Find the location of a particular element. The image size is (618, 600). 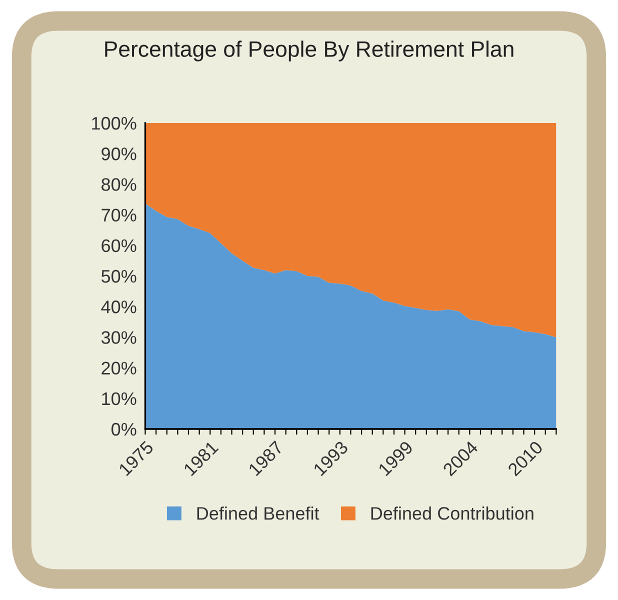

y-tick-label: 0% is located at coordinates (124, 429).